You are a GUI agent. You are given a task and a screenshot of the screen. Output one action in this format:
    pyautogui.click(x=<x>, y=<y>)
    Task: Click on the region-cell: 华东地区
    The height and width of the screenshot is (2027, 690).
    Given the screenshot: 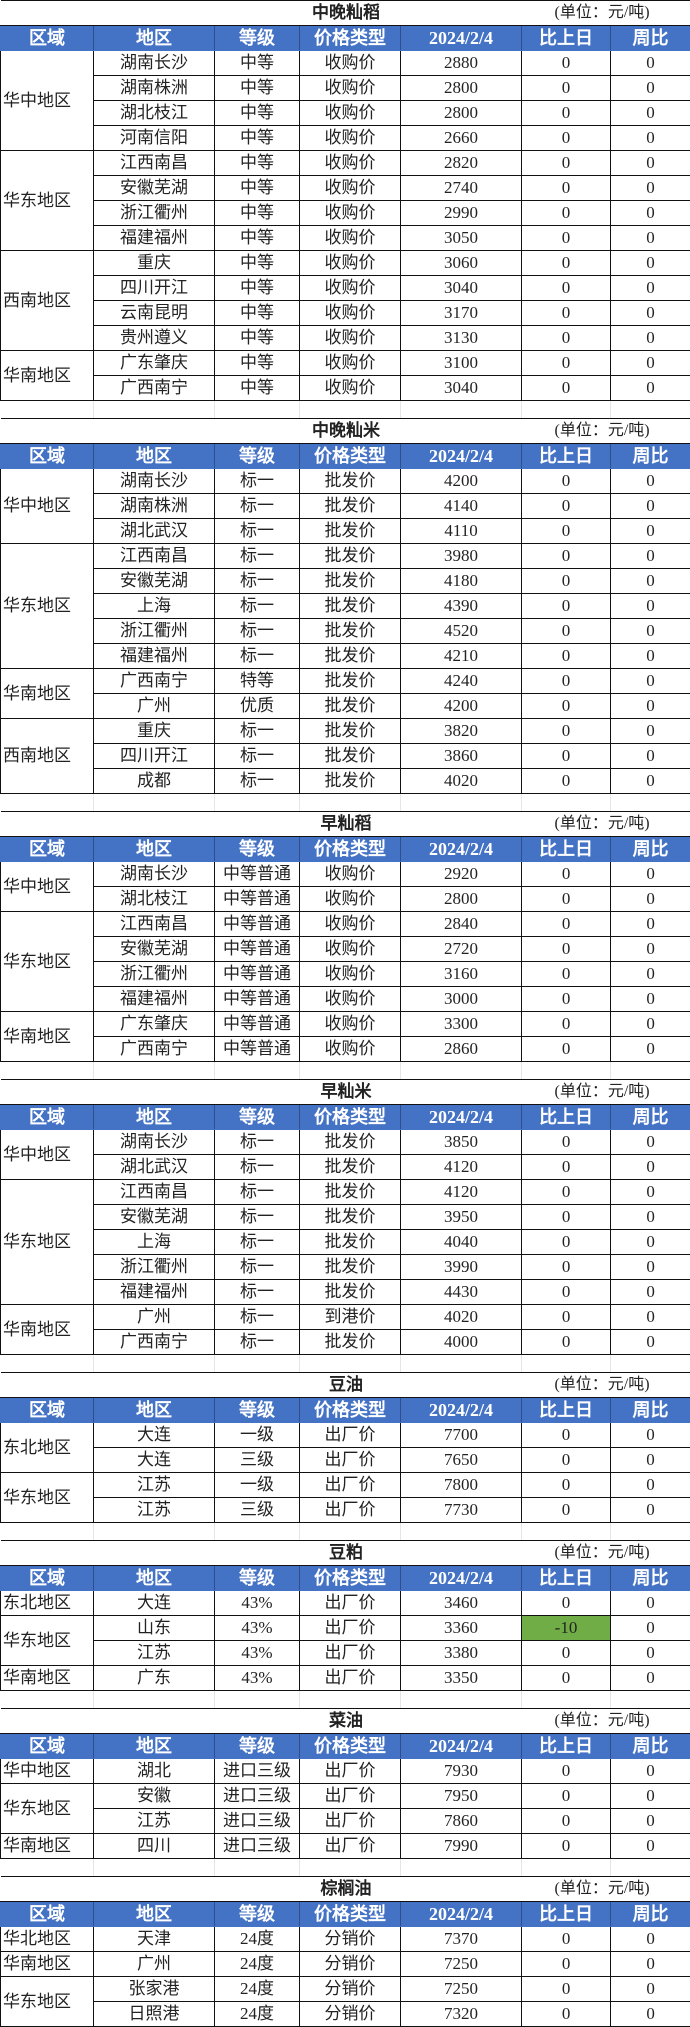 What is the action you would take?
    pyautogui.click(x=47, y=1242)
    